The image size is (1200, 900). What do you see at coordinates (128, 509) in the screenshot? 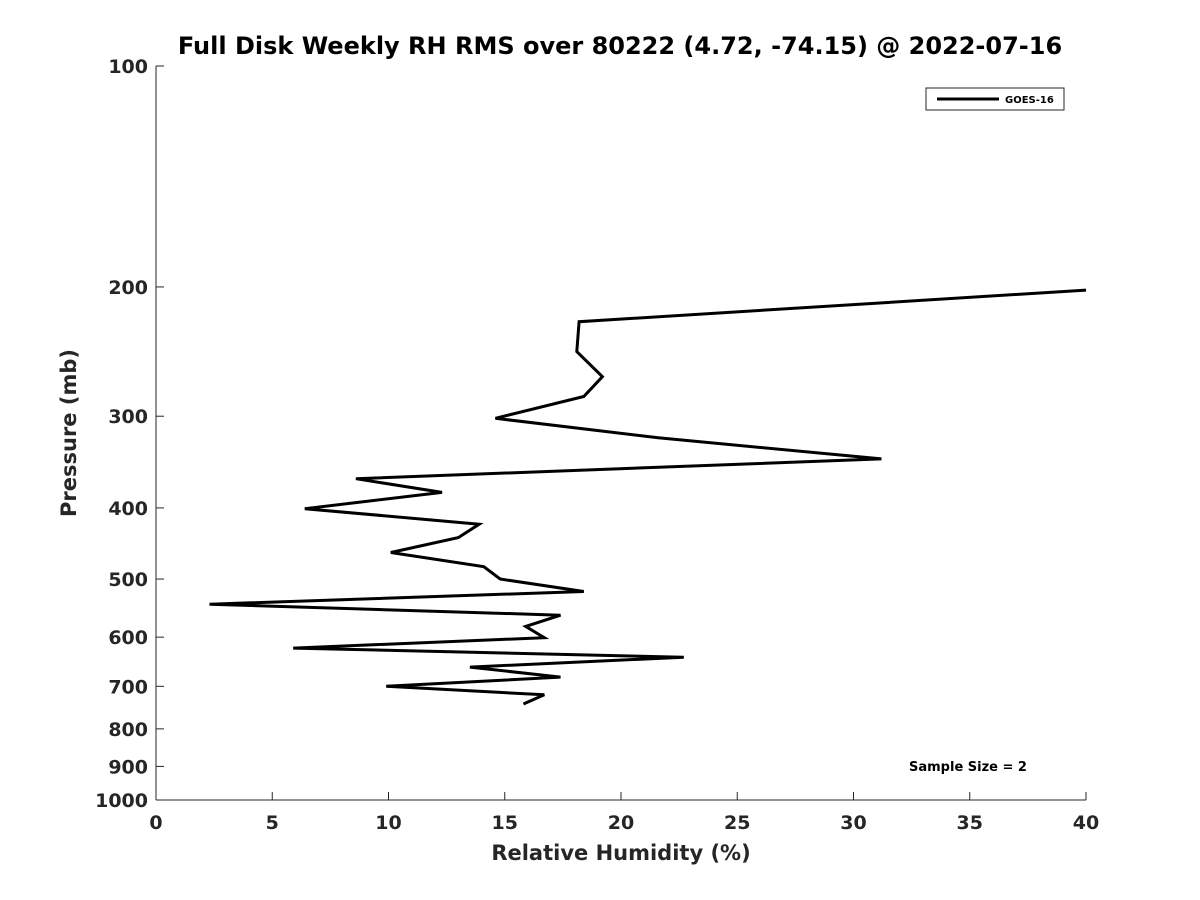
I see `y-tick-label-3: 400` at bounding box center [128, 509].